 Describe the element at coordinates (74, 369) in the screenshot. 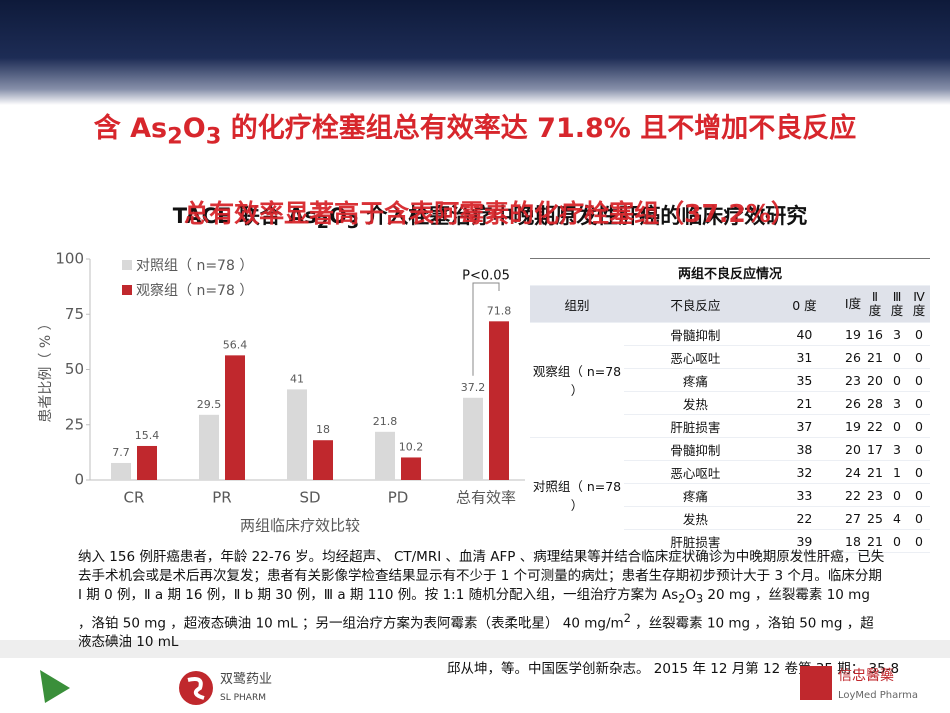

I see `y-tick-label: 50` at that location.